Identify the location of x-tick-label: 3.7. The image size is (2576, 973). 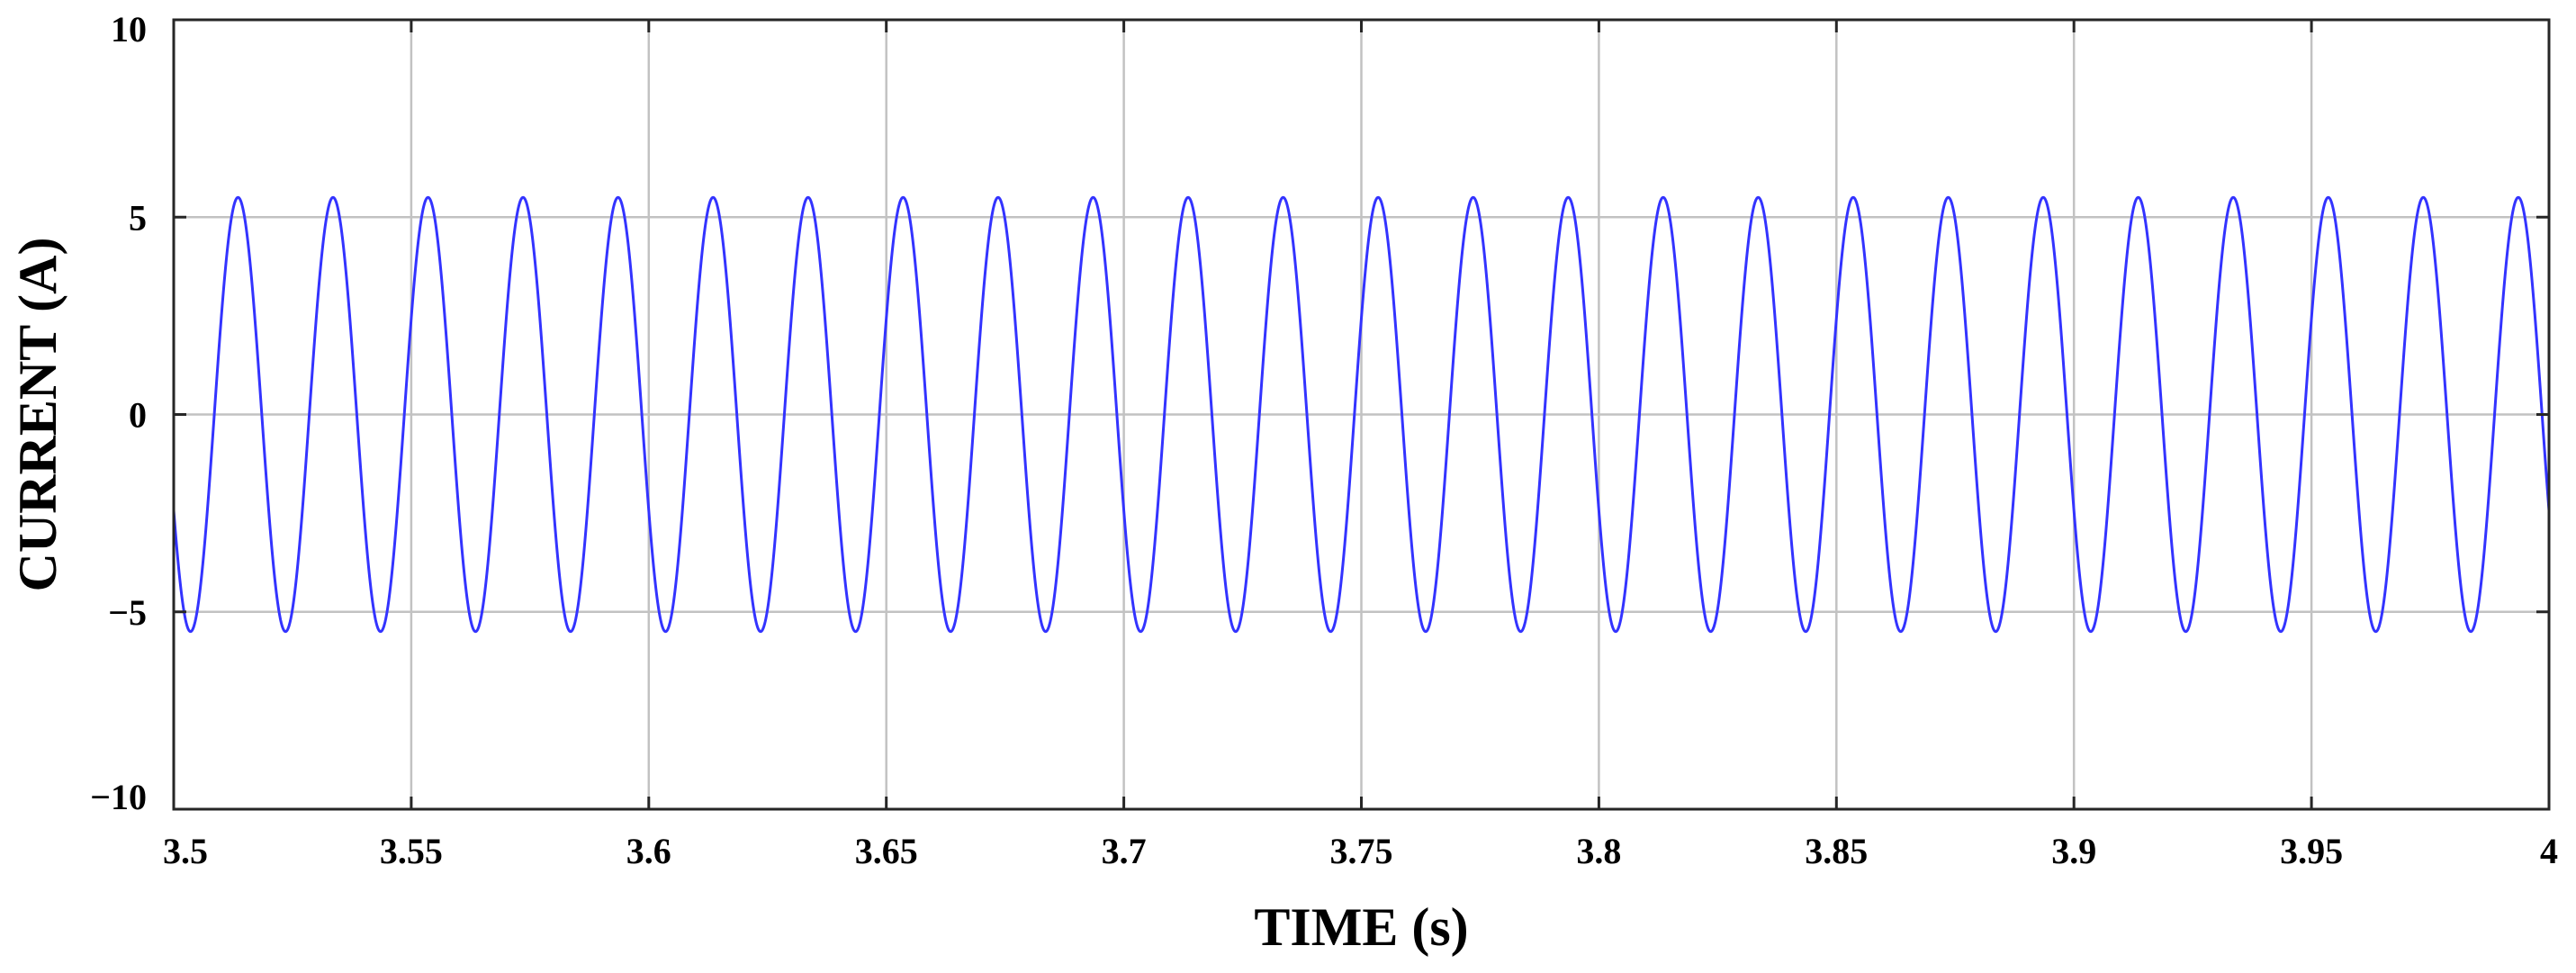
(1124, 851).